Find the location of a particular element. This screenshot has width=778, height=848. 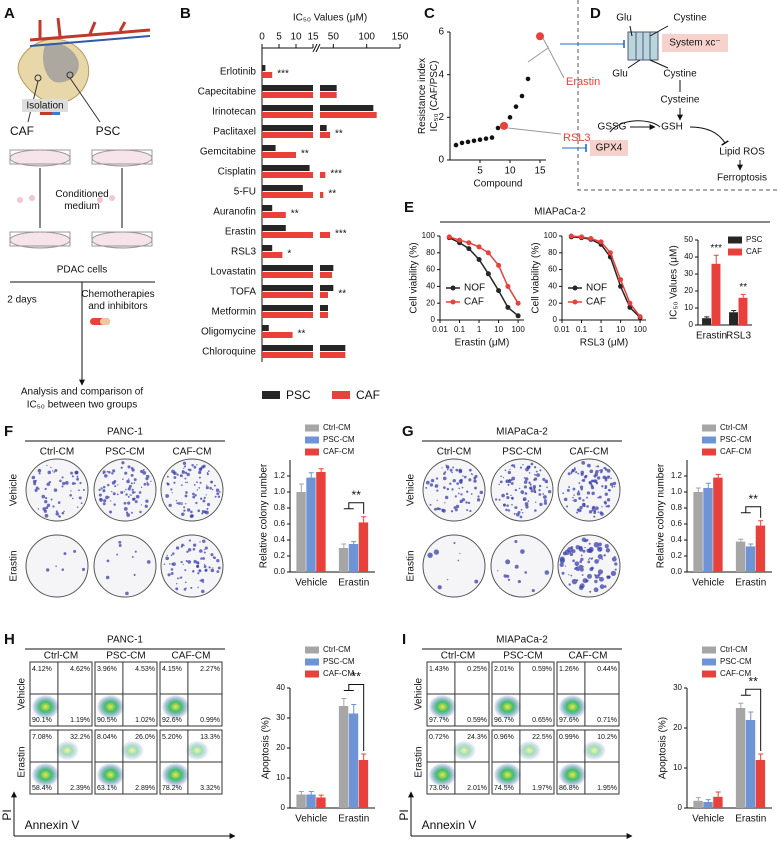

bracket is located at coordinates (354, 717).